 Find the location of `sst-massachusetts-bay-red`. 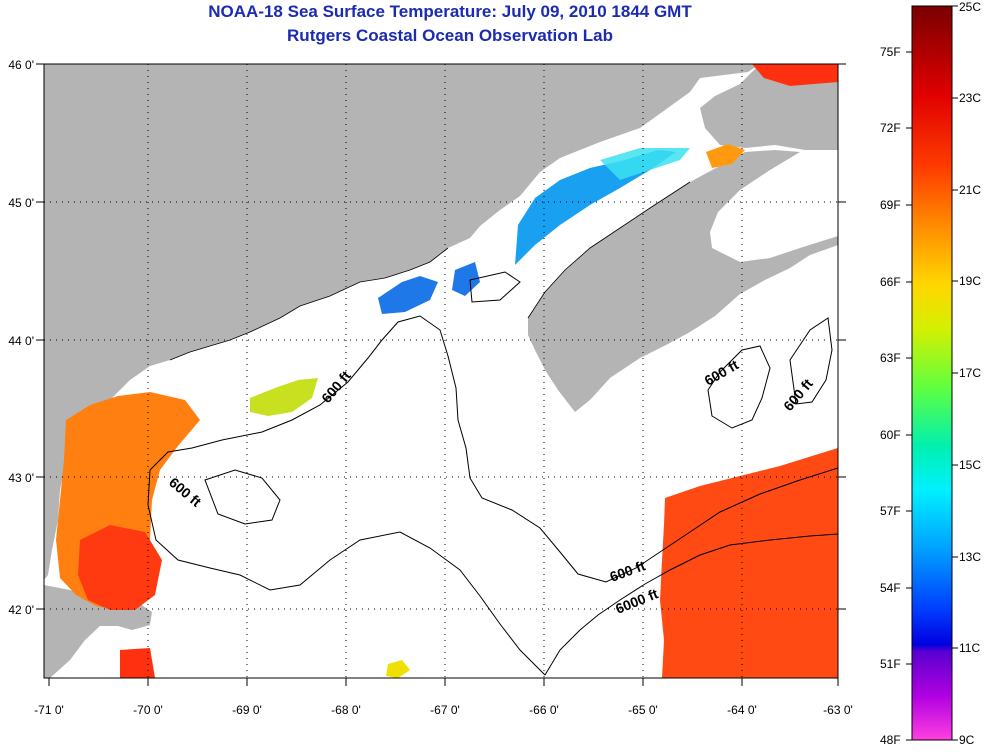

sst-massachusetts-bay-red is located at coordinates (120, 567).